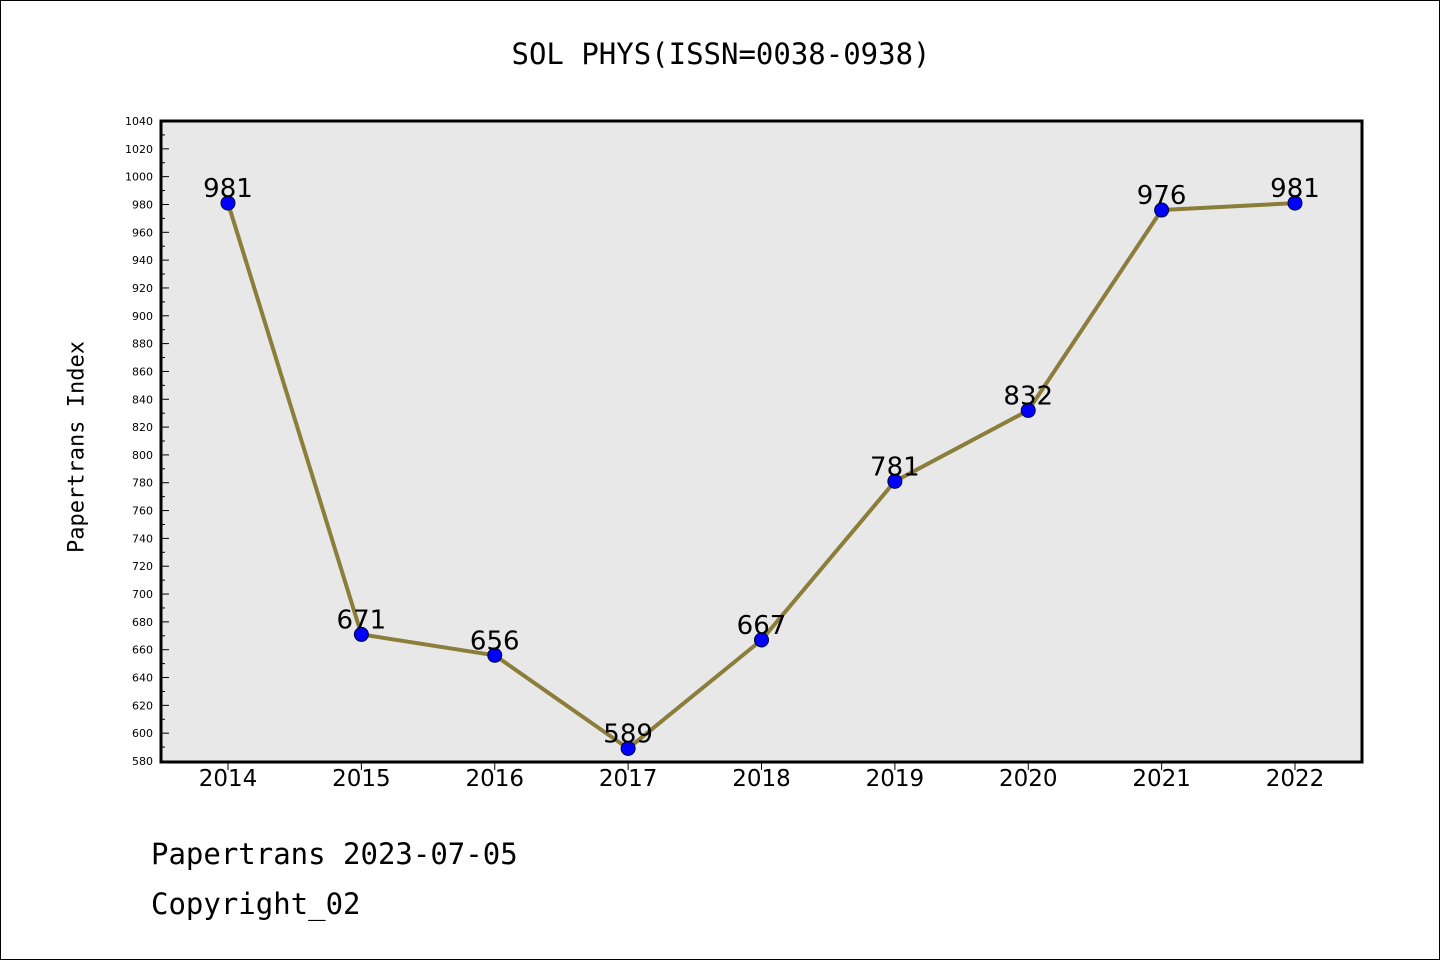 This screenshot has width=1440, height=960. I want to click on data-label: 976, so click(1162, 196).